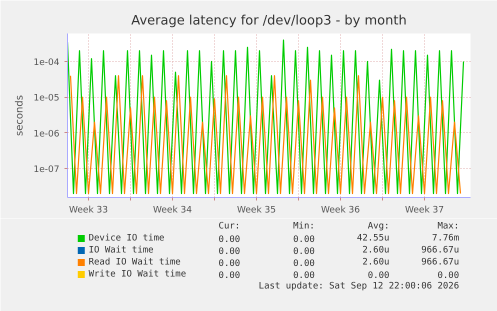 This screenshot has width=497, height=311. I want to click on y-axis-title: seconds, so click(20, 115).